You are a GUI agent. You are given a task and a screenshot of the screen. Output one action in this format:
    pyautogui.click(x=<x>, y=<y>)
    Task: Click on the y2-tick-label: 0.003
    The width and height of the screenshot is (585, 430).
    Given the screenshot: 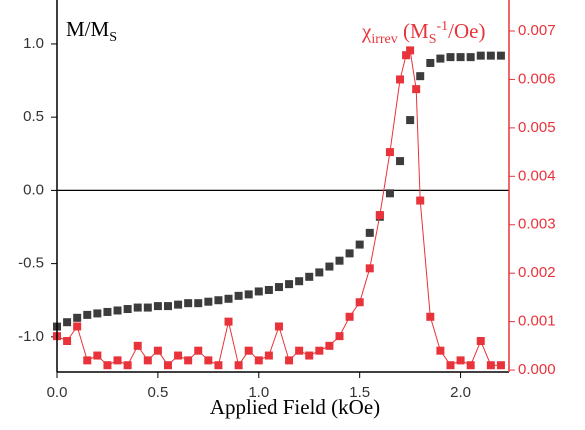 What is the action you would take?
    pyautogui.click(x=537, y=224)
    